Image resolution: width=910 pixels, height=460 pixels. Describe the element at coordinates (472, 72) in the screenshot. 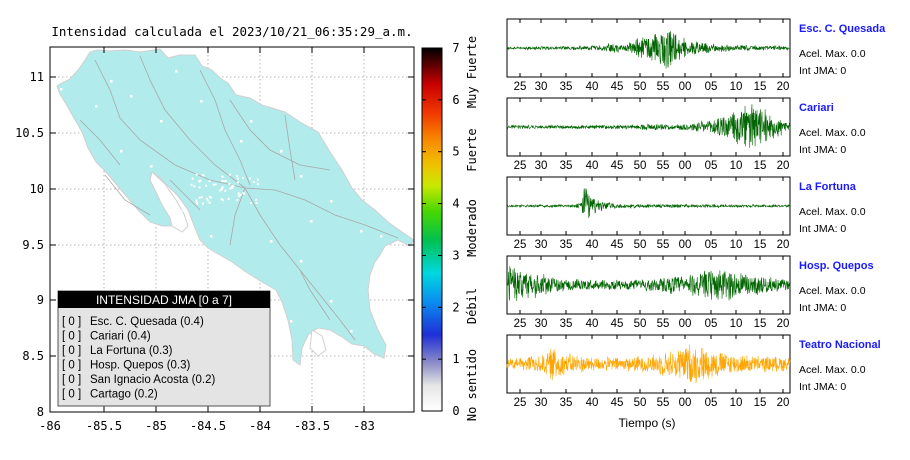

I see `colorbar-class-label: Muy Fuerte` at that location.